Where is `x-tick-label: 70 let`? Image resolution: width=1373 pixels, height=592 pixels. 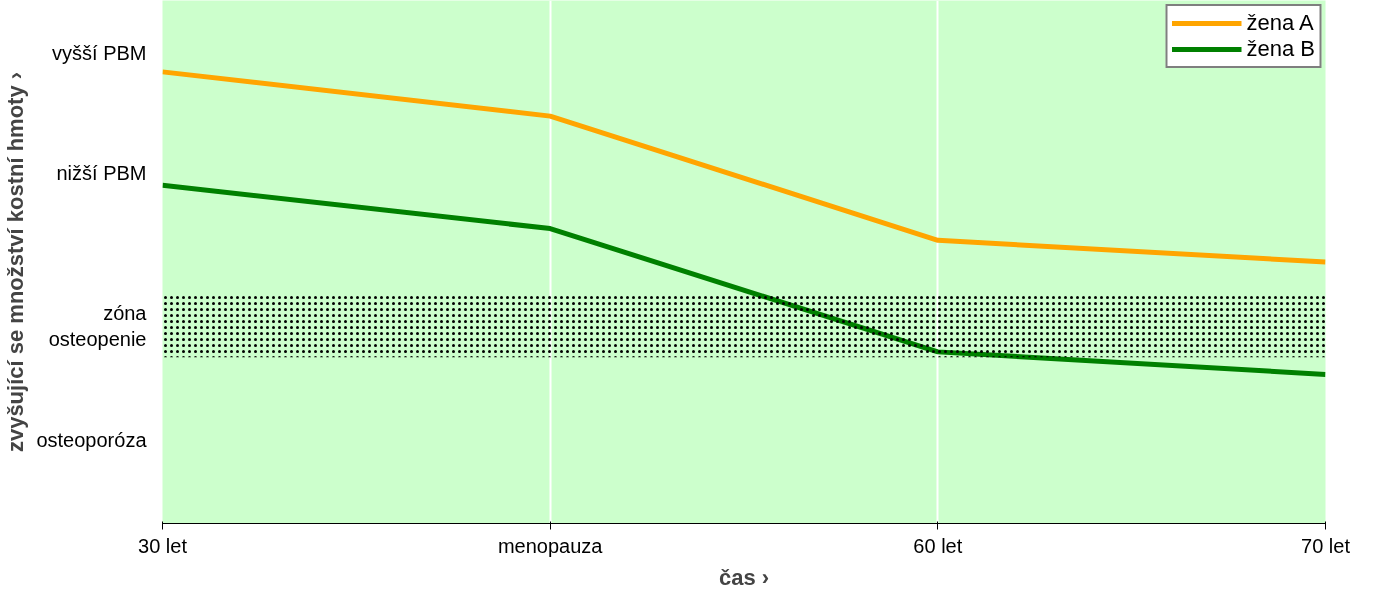 x-tick-label: 70 let is located at coordinates (1326, 545).